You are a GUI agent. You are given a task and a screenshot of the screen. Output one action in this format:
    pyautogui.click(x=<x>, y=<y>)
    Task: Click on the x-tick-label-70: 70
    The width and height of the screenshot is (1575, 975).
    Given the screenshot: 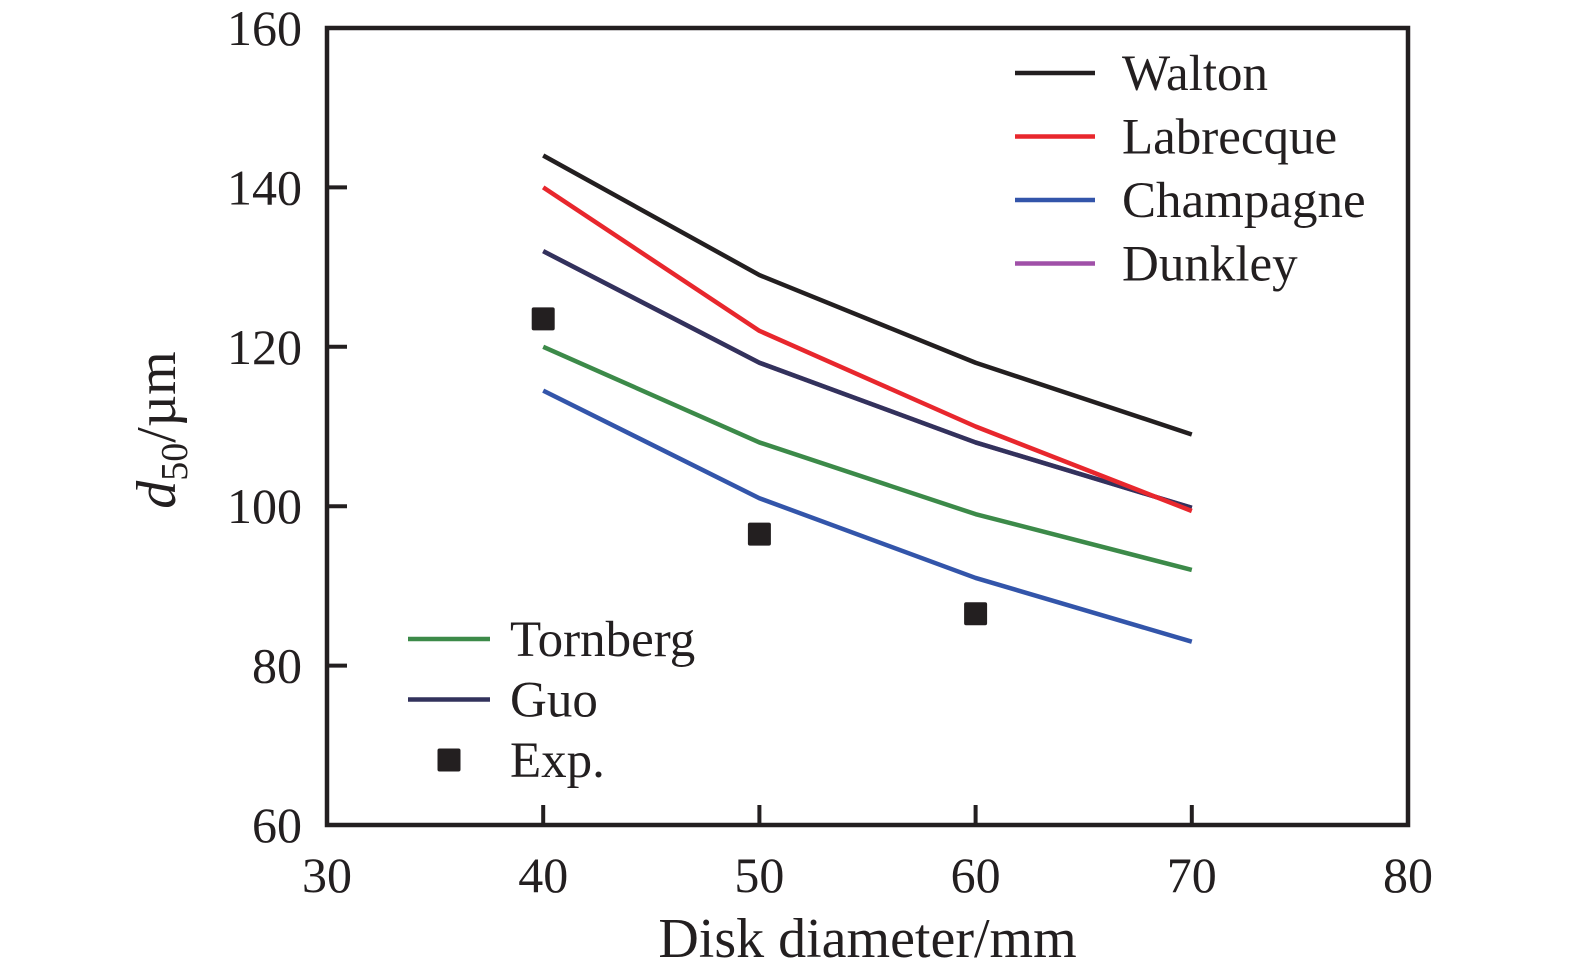 What is the action you would take?
    pyautogui.click(x=1192, y=875)
    